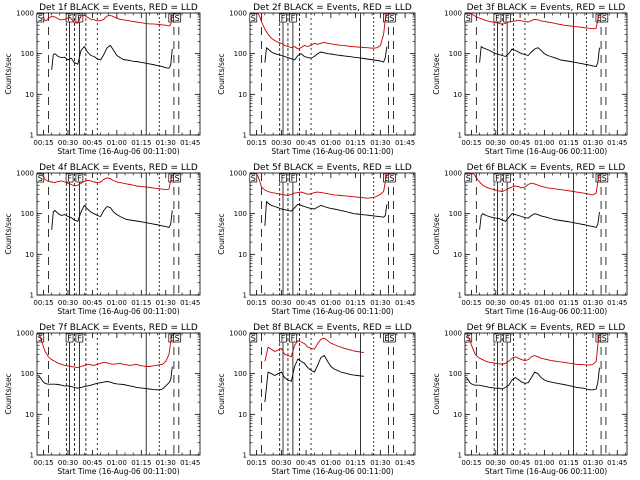 The height and width of the screenshot is (480, 640). I want to click on chart-title: Det 9f BLACK = Events, RED = LLD, so click(546, 328).